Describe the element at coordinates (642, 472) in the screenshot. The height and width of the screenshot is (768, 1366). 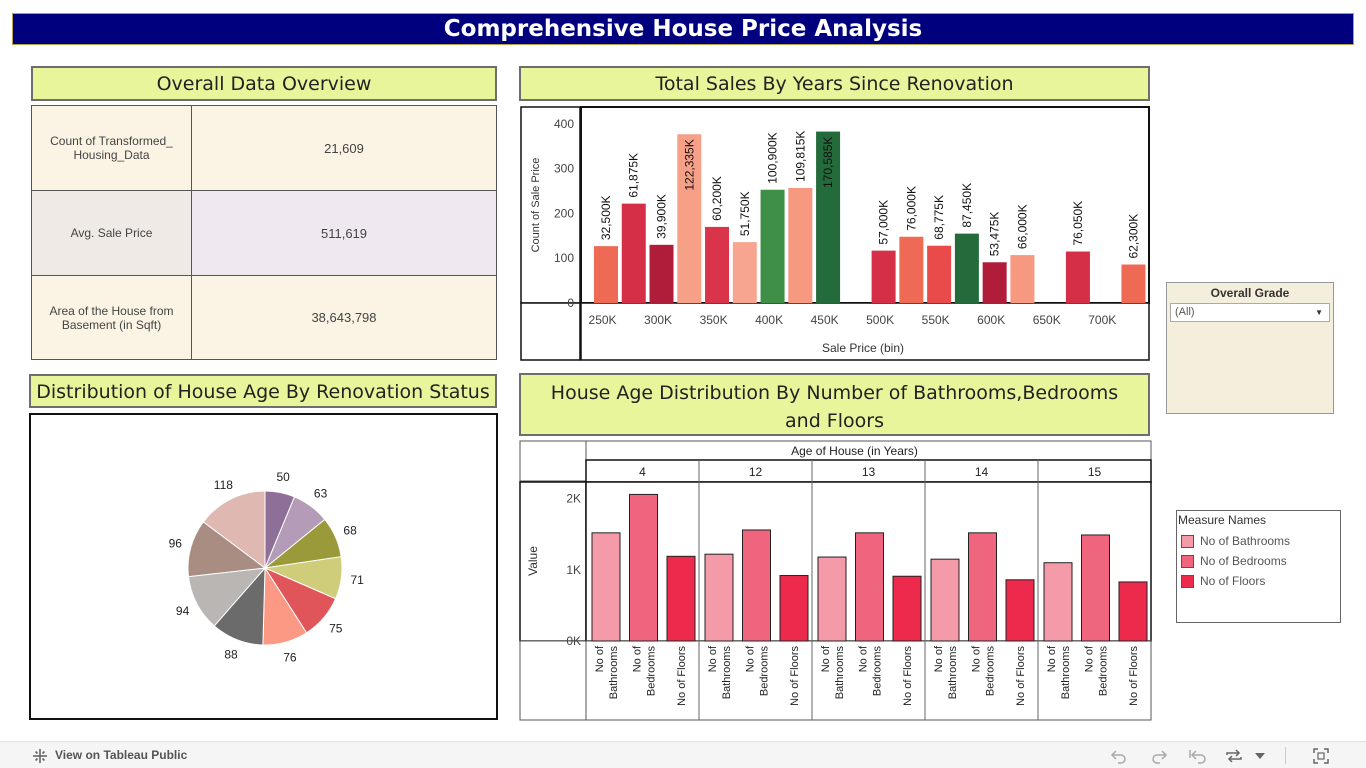
I see `age-group-label: 4` at that location.